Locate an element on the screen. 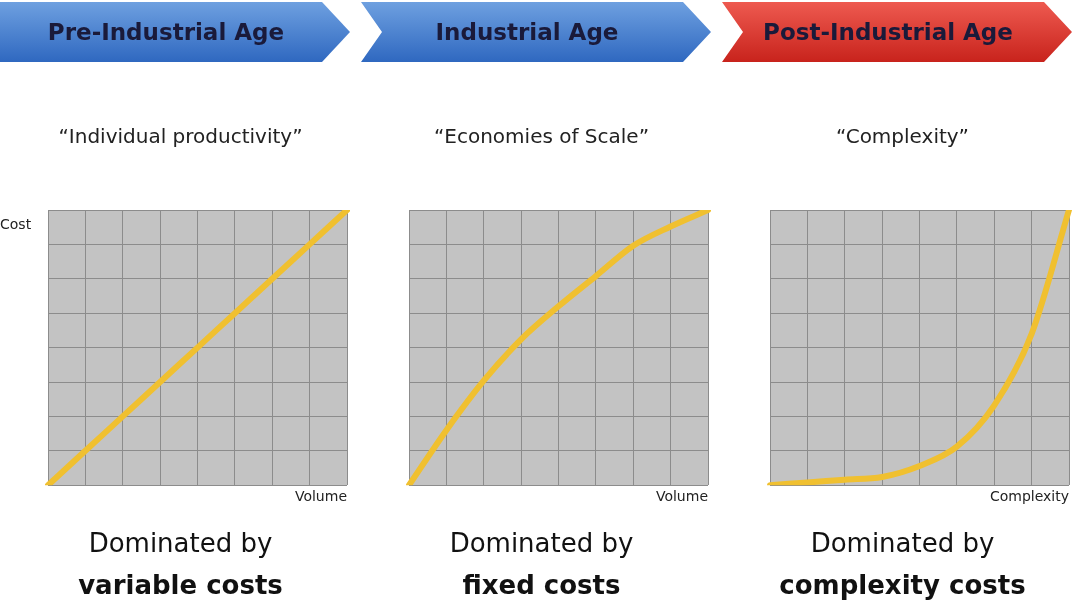 The height and width of the screenshot is (610, 1084). x-axis-title: Complexity is located at coordinates (1029, 496).